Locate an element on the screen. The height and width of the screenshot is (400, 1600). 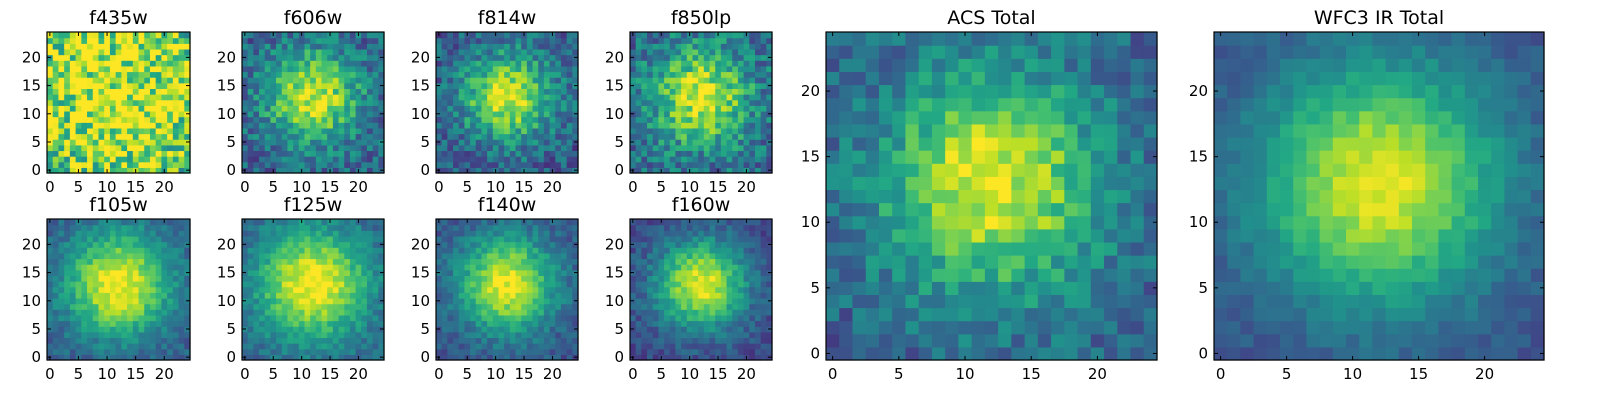
y-tick-label: 20 is located at coordinates (226, 57).